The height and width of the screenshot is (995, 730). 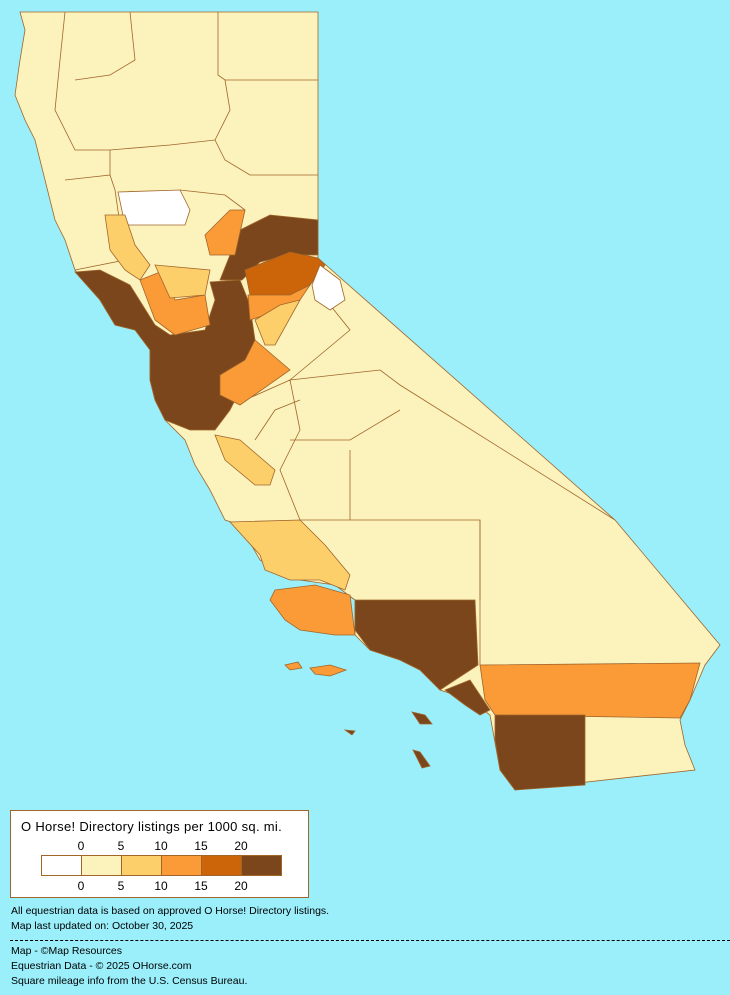 What do you see at coordinates (590, 690) in the screenshot?
I see `county-riverside` at bounding box center [590, 690].